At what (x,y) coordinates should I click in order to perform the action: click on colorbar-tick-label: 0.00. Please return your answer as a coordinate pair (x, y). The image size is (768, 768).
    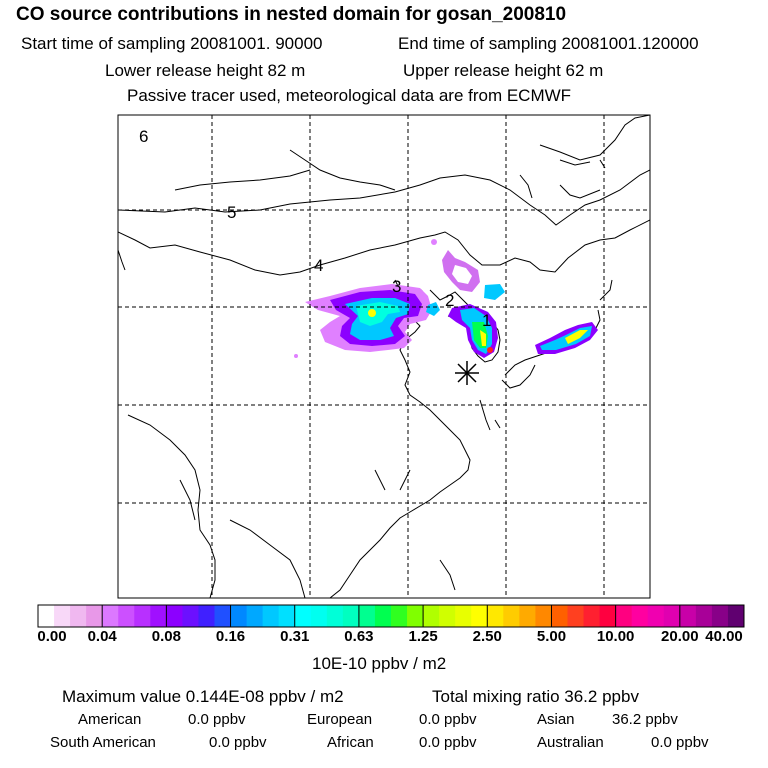
    Looking at the image, I should click on (52, 636).